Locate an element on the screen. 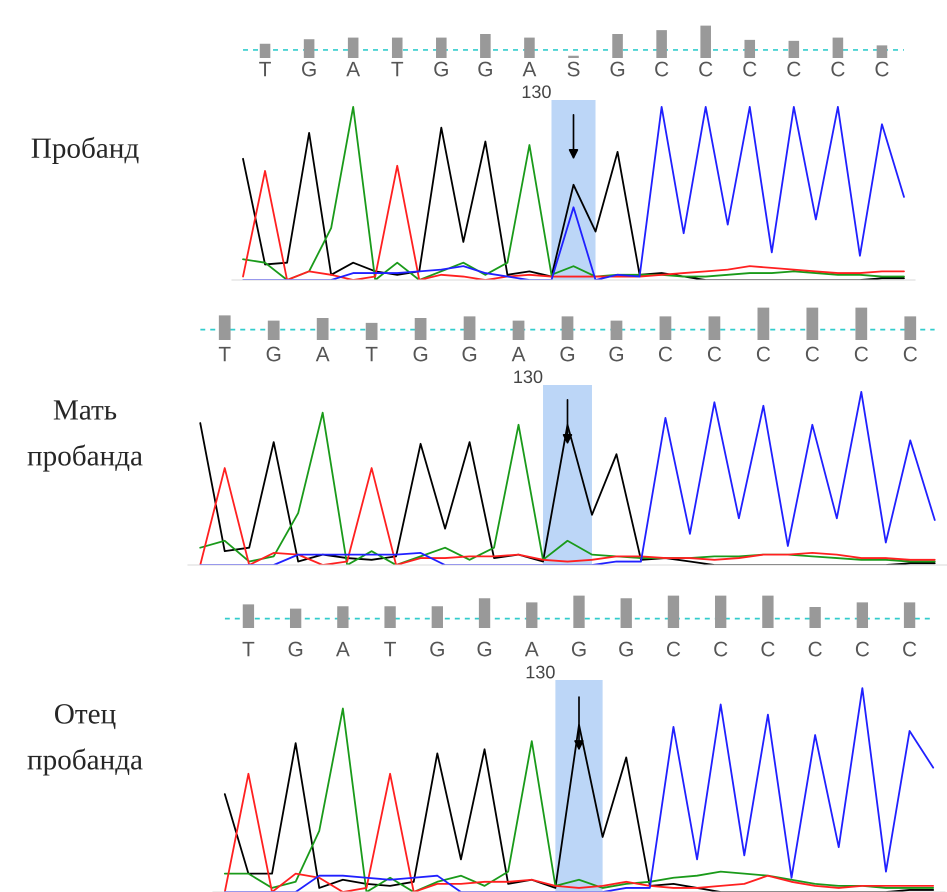  y-axis-title: Пробанд is located at coordinates (85, 150).